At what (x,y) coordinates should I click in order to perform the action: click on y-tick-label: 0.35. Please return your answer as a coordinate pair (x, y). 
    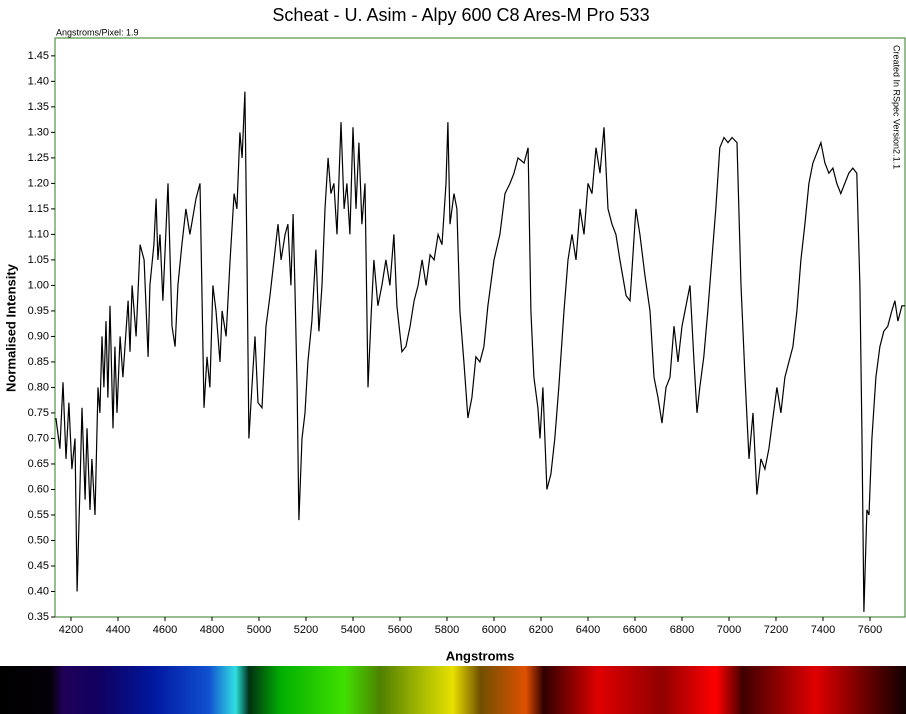
    Looking at the image, I should click on (38, 617).